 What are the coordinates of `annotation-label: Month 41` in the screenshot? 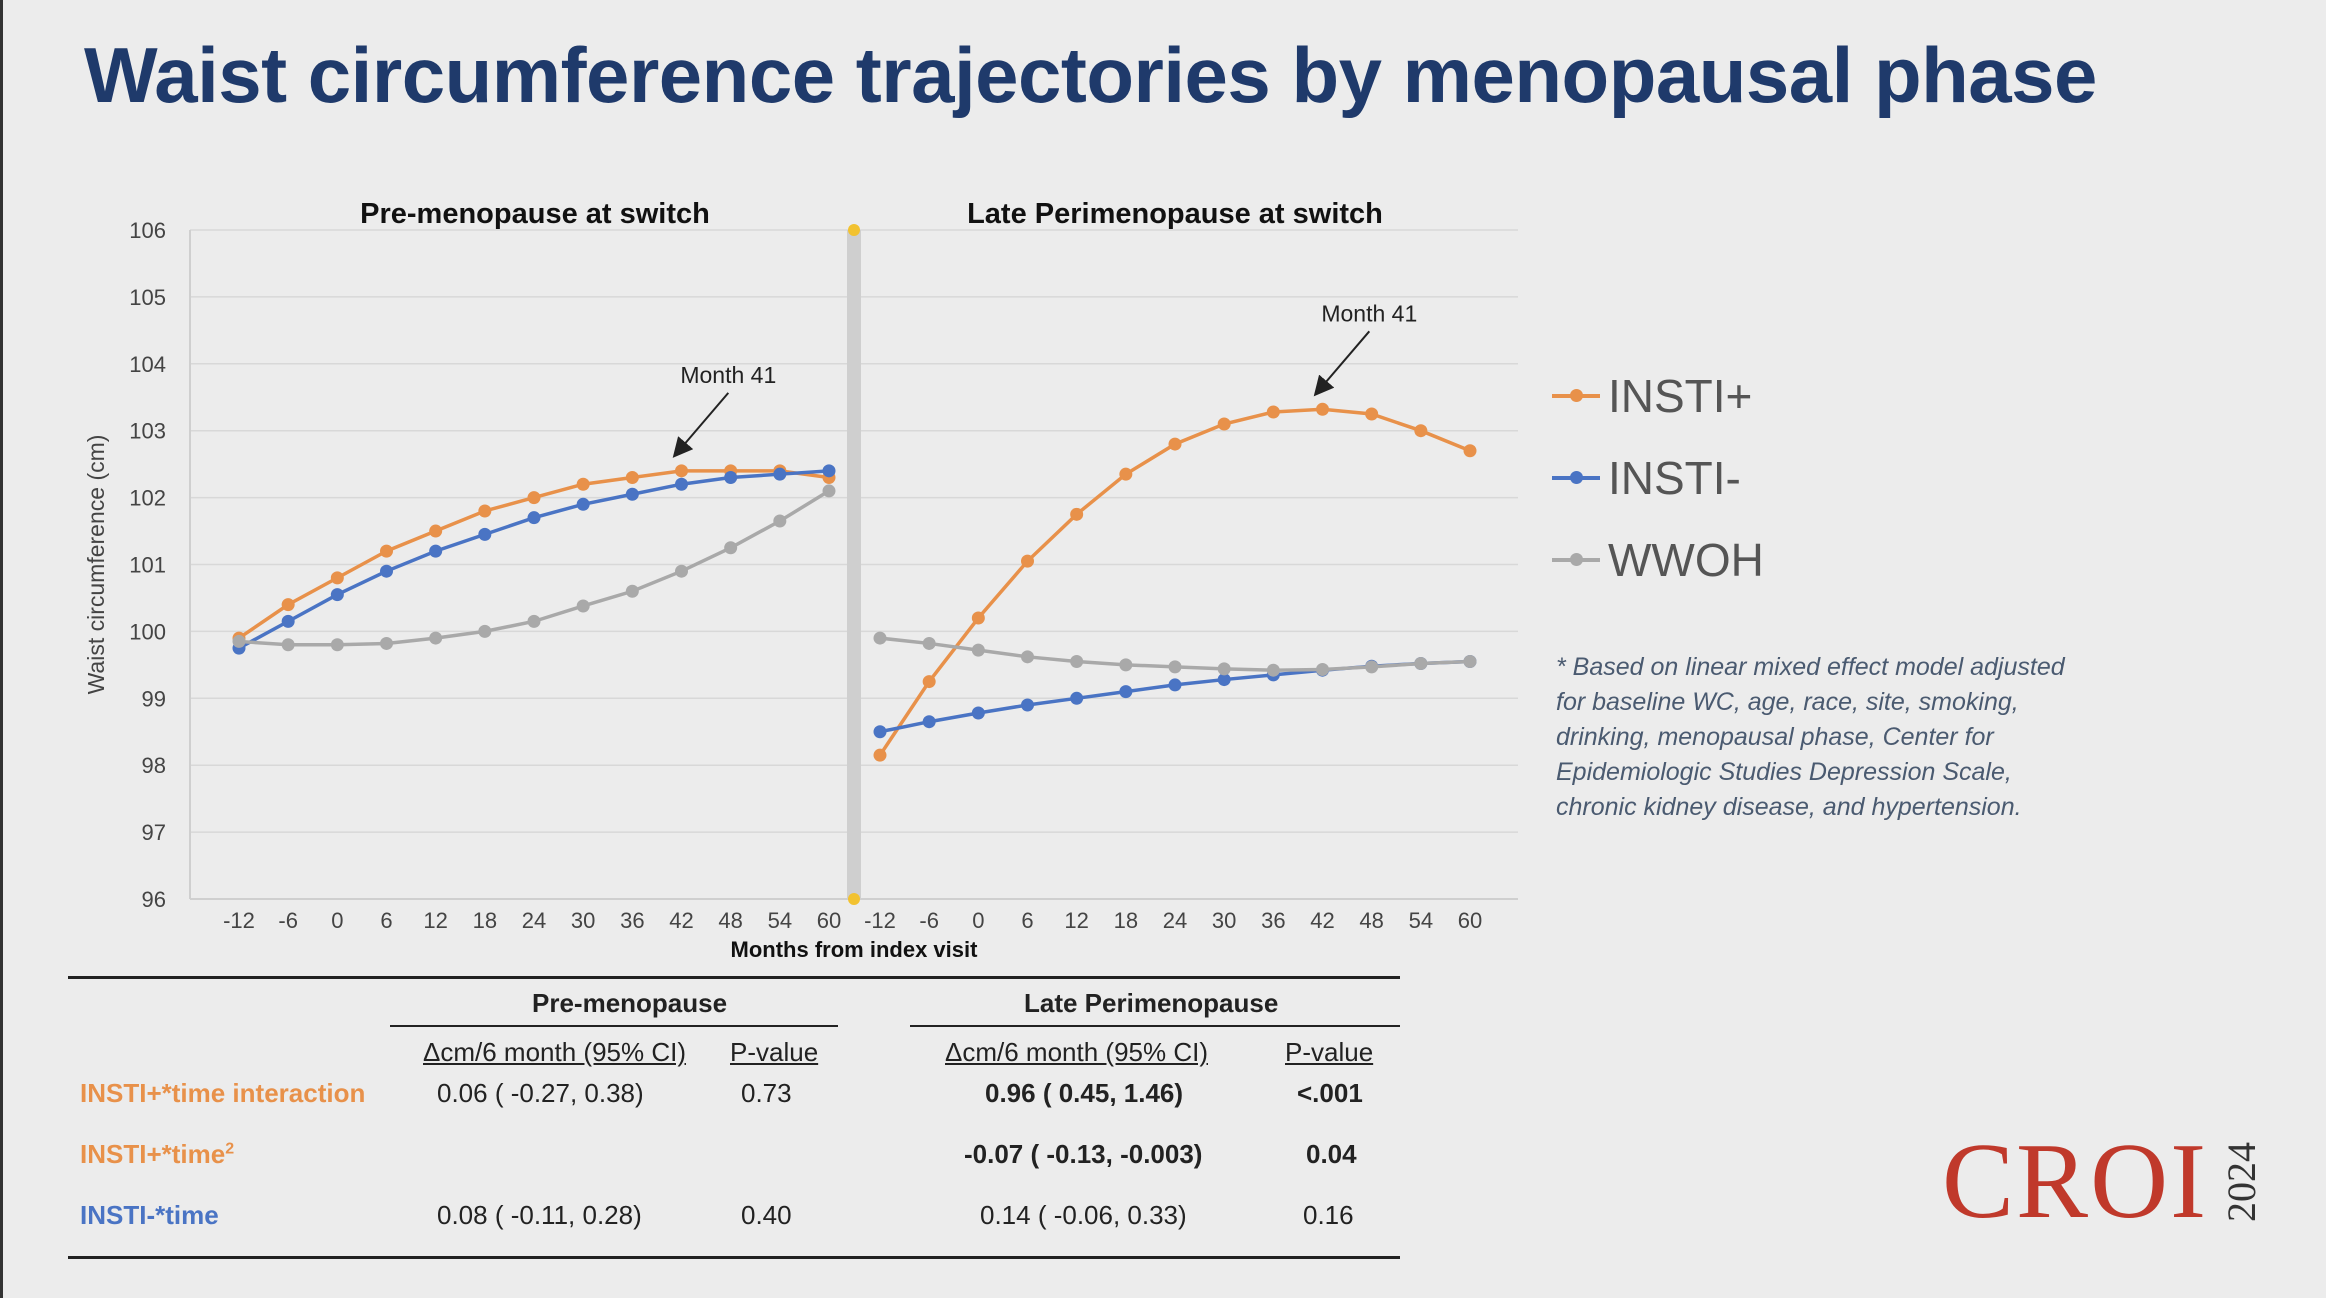 It's located at (728, 375).